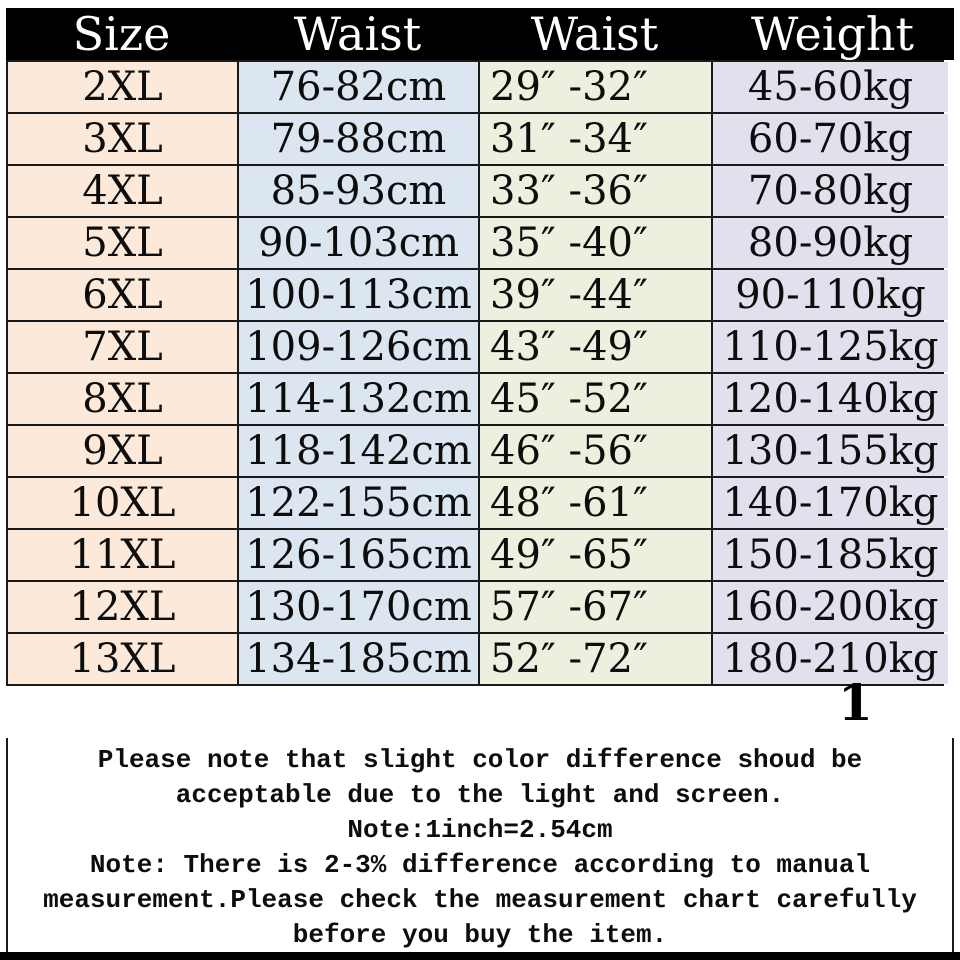 The height and width of the screenshot is (960, 960). I want to click on size-cell: 8XL, so click(122, 399).